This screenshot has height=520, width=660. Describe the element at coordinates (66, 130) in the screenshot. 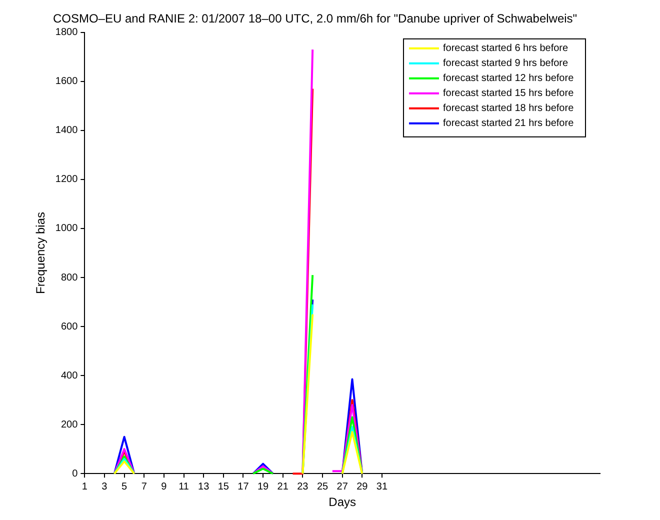

I see `y-tick-label: 1400` at that location.